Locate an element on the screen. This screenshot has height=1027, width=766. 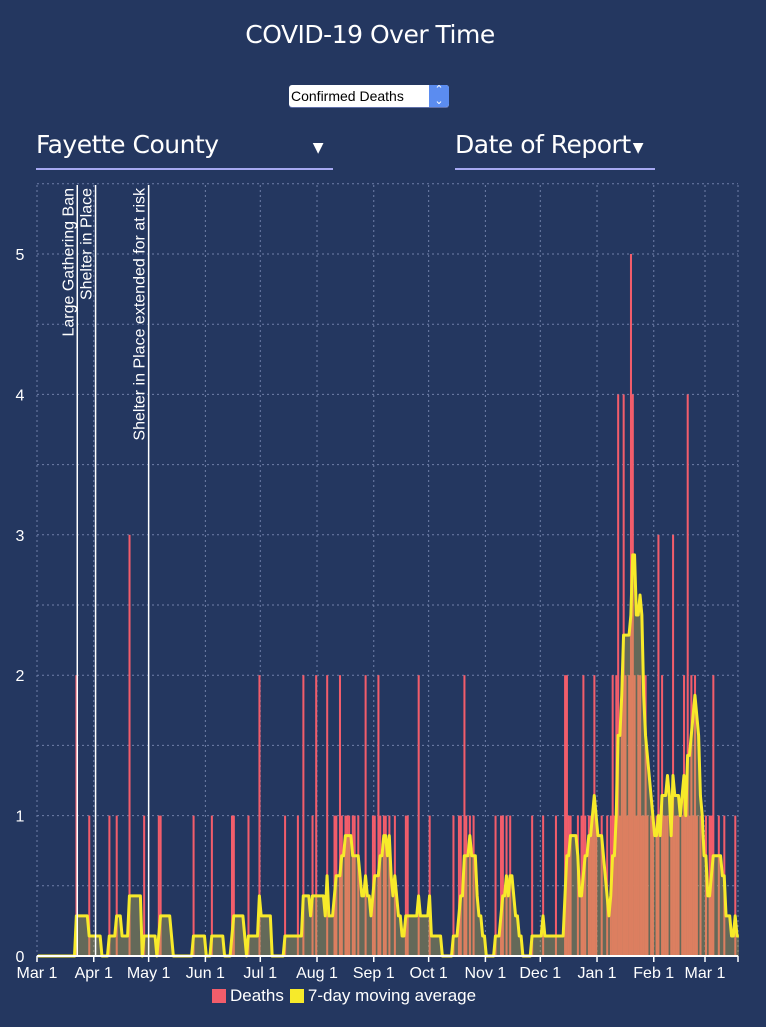
x-tick-label: May 1 is located at coordinates (149, 973).